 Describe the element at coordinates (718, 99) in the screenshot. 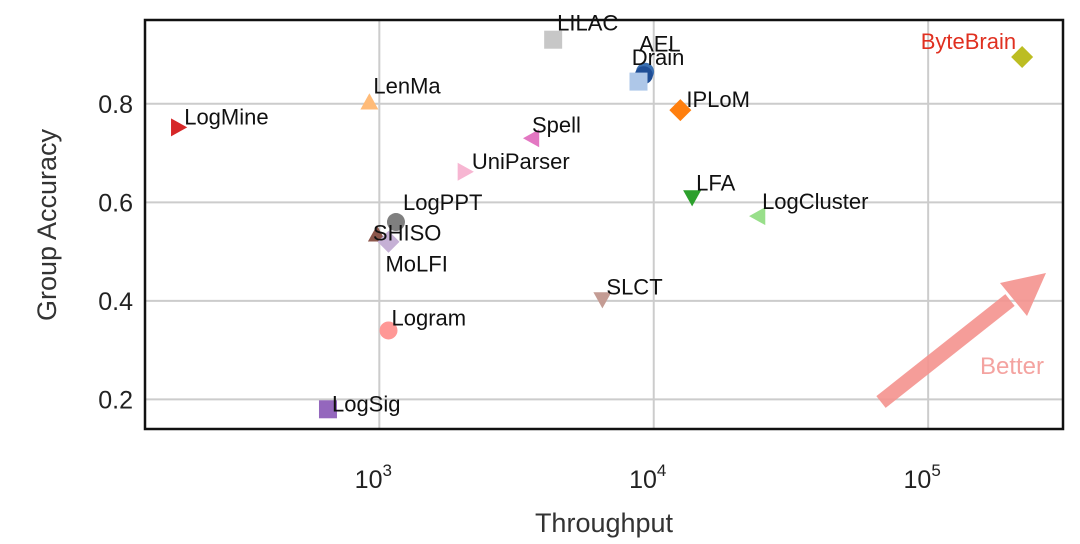

I see `point-label-iplom: IPLoM` at that location.